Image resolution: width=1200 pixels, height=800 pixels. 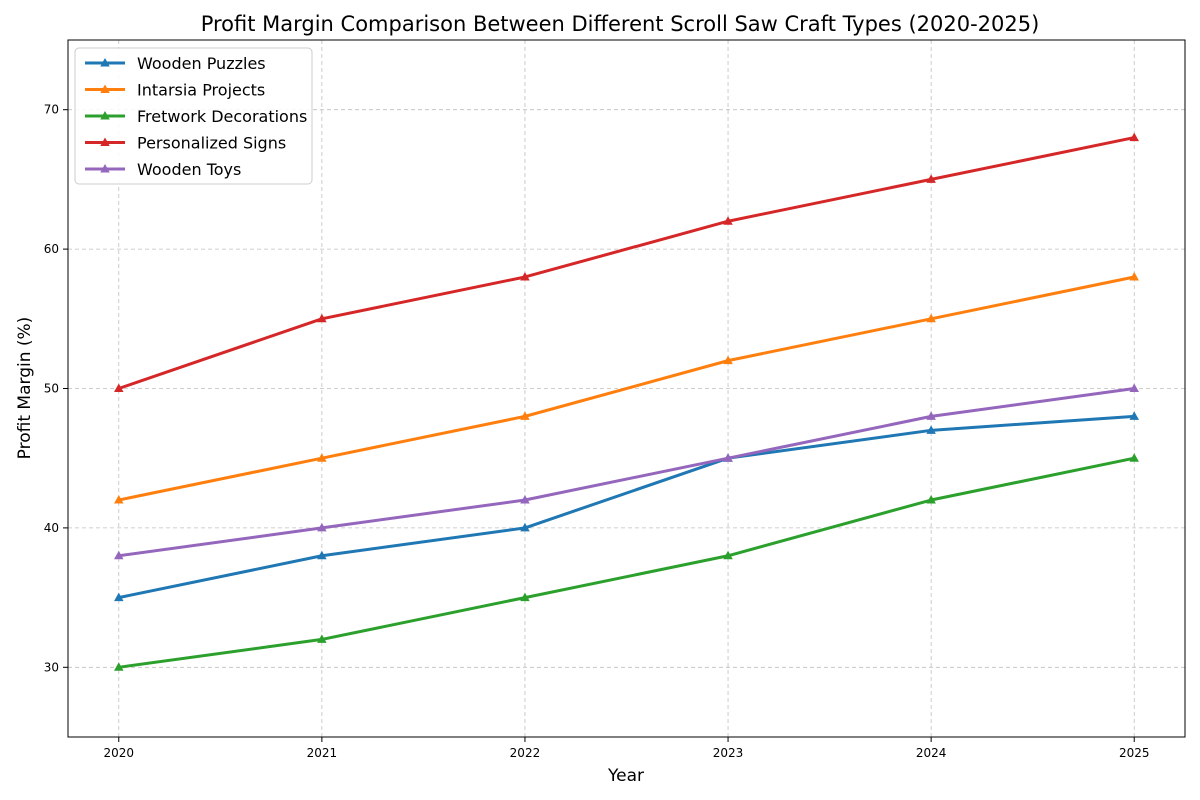 What do you see at coordinates (626, 748) in the screenshot?
I see `x-axis: 2020 2021 2022 2023 2024 2025` at bounding box center [626, 748].